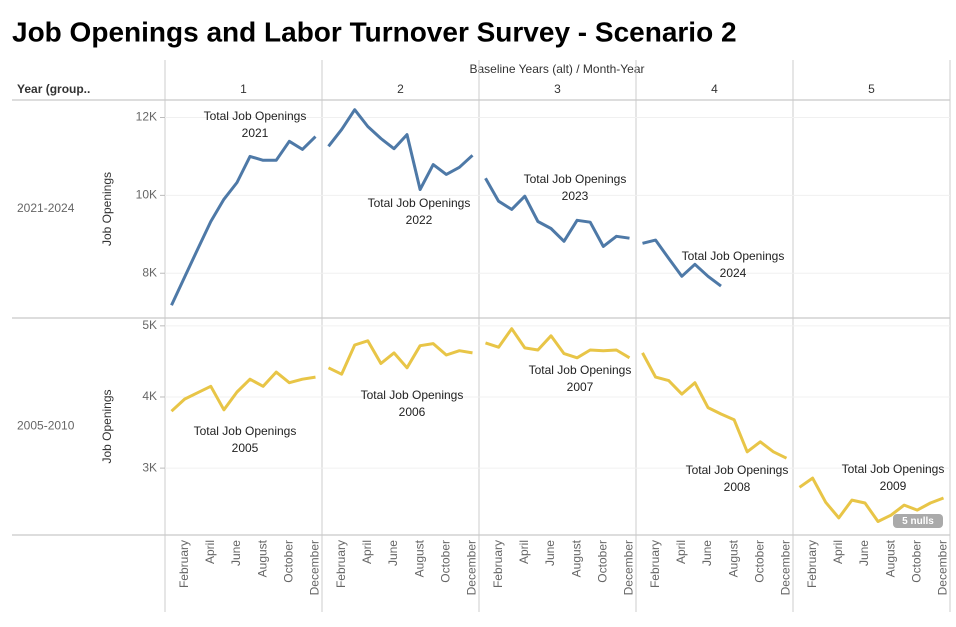  I want to click on column-header: 2, so click(400, 89).